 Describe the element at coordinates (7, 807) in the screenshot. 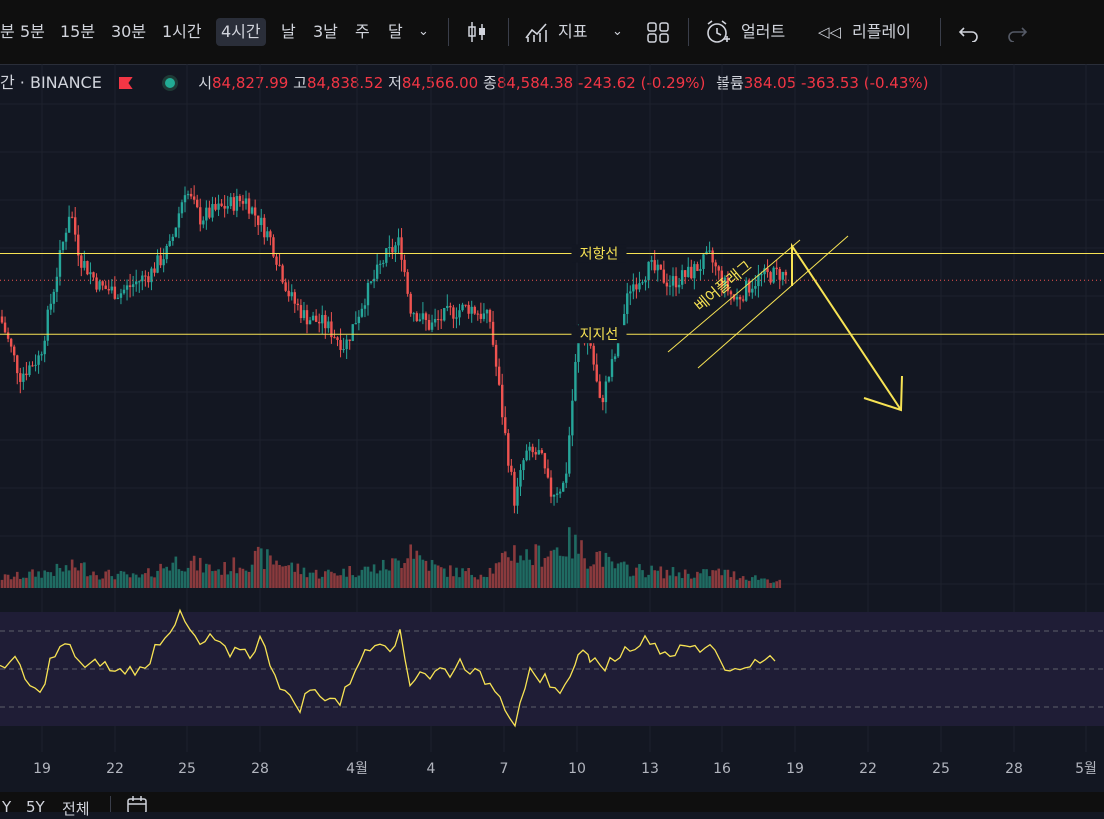

I see `range-year: Y` at that location.